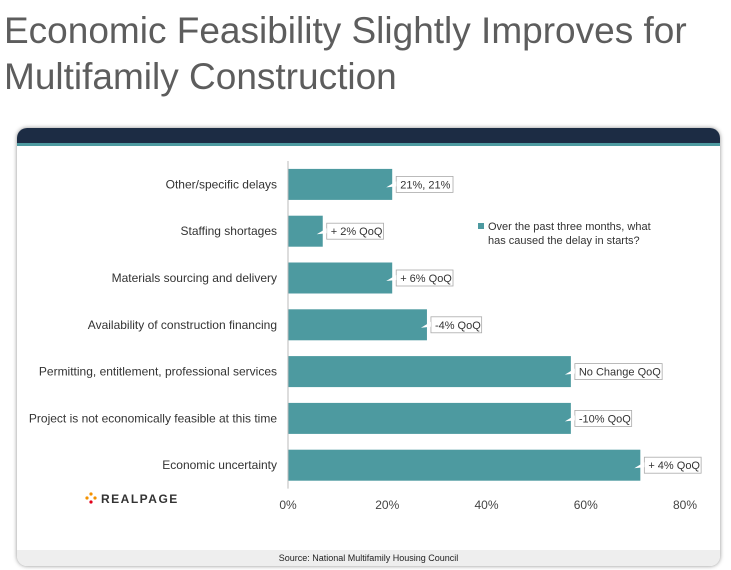 The image size is (731, 570). Describe the element at coordinates (140, 499) in the screenshot. I see `brand-name: REALPAGE` at that location.